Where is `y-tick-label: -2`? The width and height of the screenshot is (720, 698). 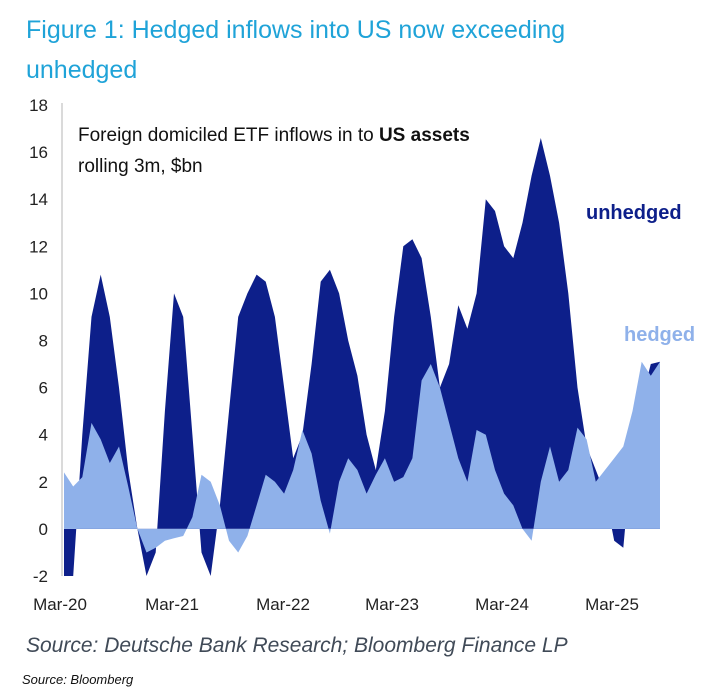 y-tick-label: -2 is located at coordinates (40, 576).